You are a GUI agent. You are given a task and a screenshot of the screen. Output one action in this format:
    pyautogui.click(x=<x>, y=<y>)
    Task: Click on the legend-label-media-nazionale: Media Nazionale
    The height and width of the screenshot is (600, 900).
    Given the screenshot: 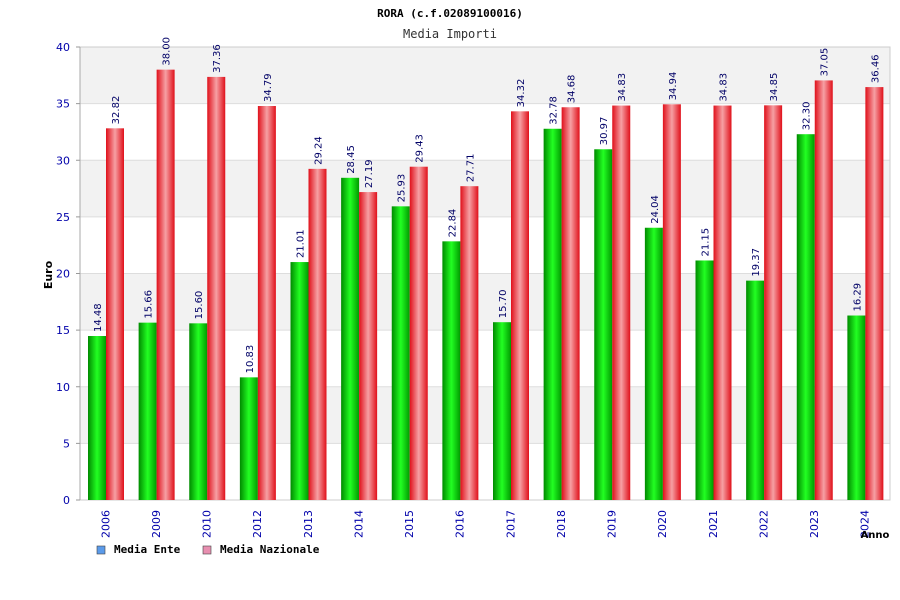 What is the action you would take?
    pyautogui.click(x=270, y=549)
    